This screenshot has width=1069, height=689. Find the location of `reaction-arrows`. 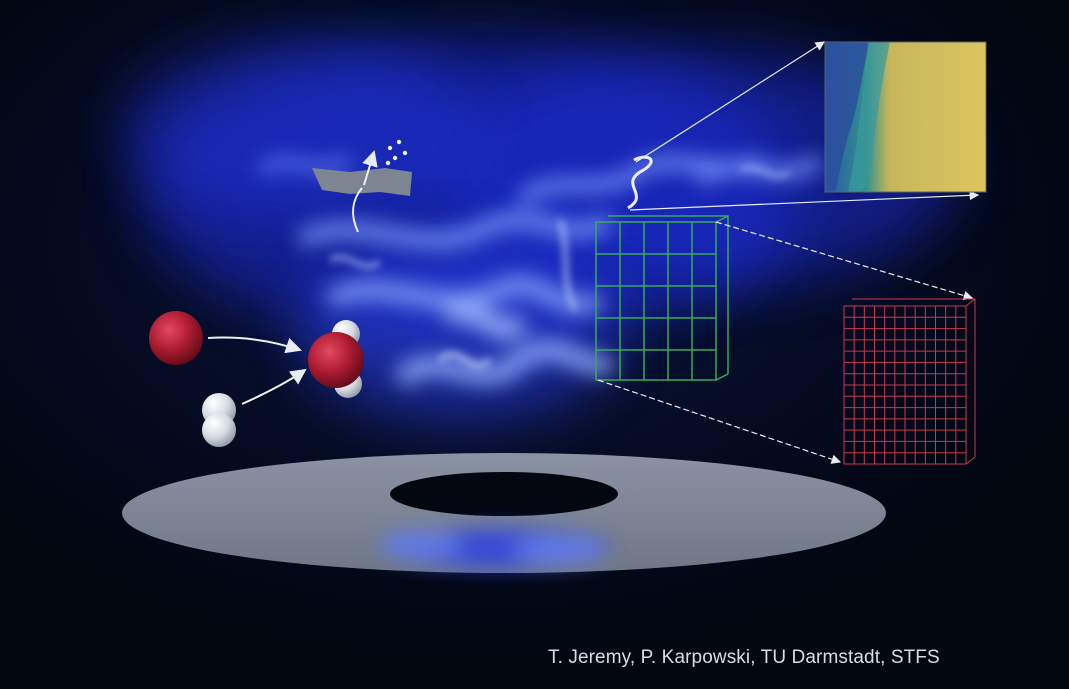

reaction-arrows is located at coordinates (257, 370).